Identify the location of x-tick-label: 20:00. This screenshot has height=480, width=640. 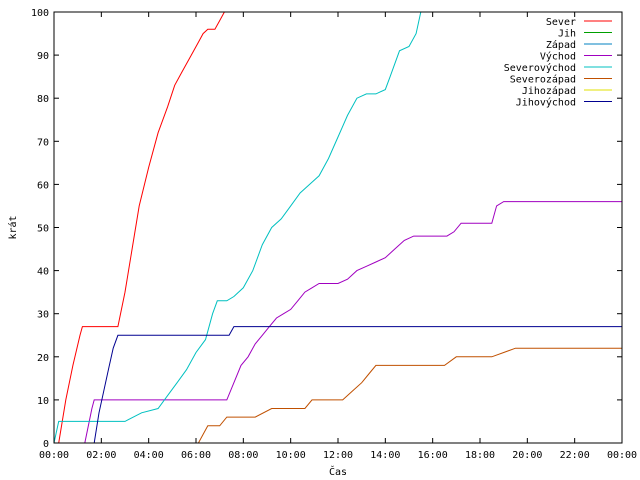
(527, 455).